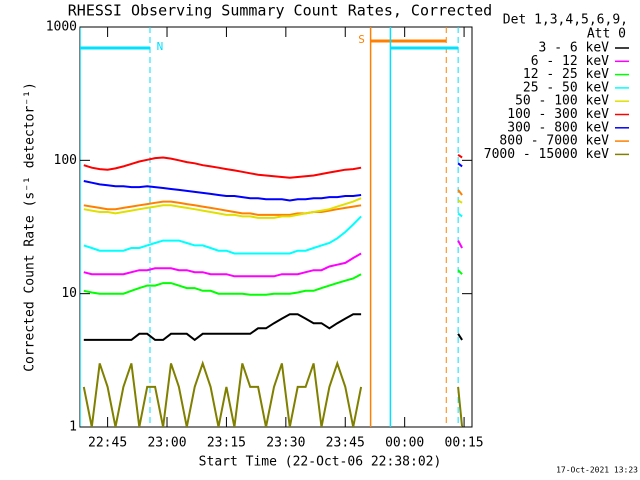 Image resolution: width=640 pixels, height=480 pixels. Describe the element at coordinates (61, 27) in the screenshot. I see `y-tick-label: 1000` at that location.